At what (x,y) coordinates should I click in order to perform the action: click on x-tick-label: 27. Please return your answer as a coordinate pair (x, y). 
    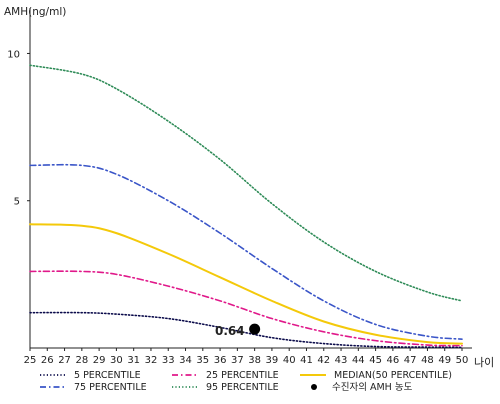
    Looking at the image, I should click on (64, 360).